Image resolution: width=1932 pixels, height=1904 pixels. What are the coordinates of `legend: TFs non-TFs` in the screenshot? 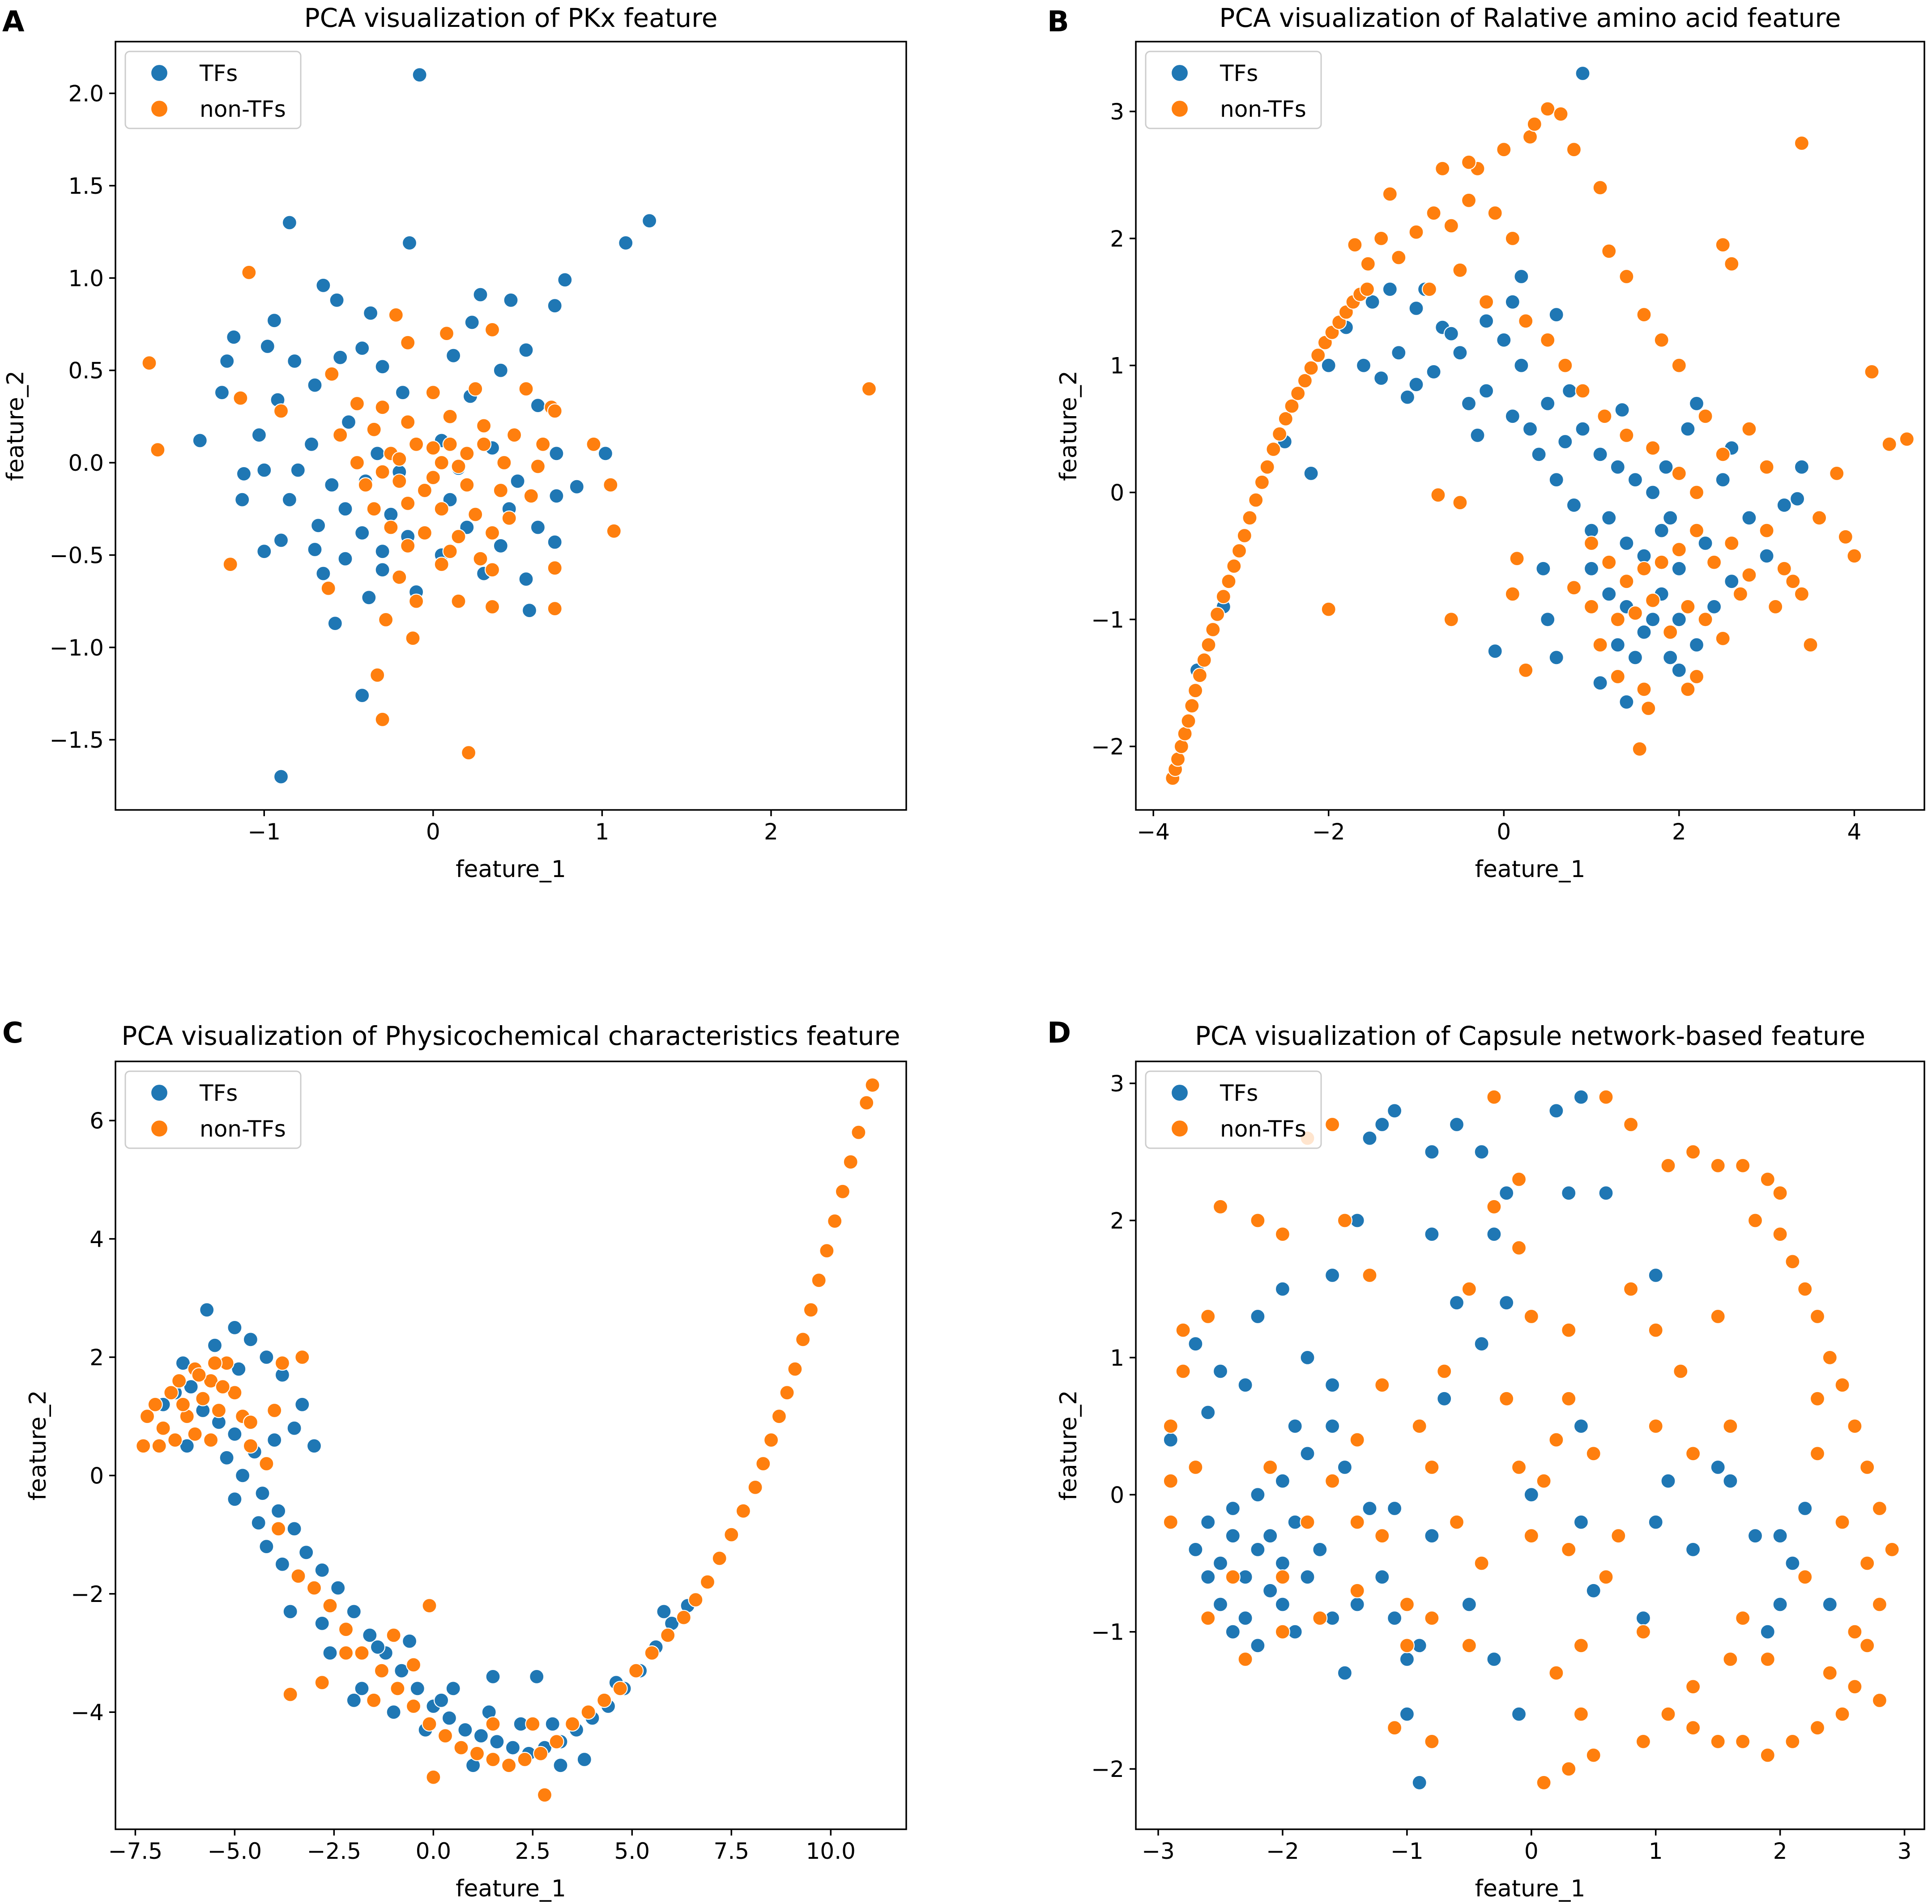 It's located at (1233, 1109).